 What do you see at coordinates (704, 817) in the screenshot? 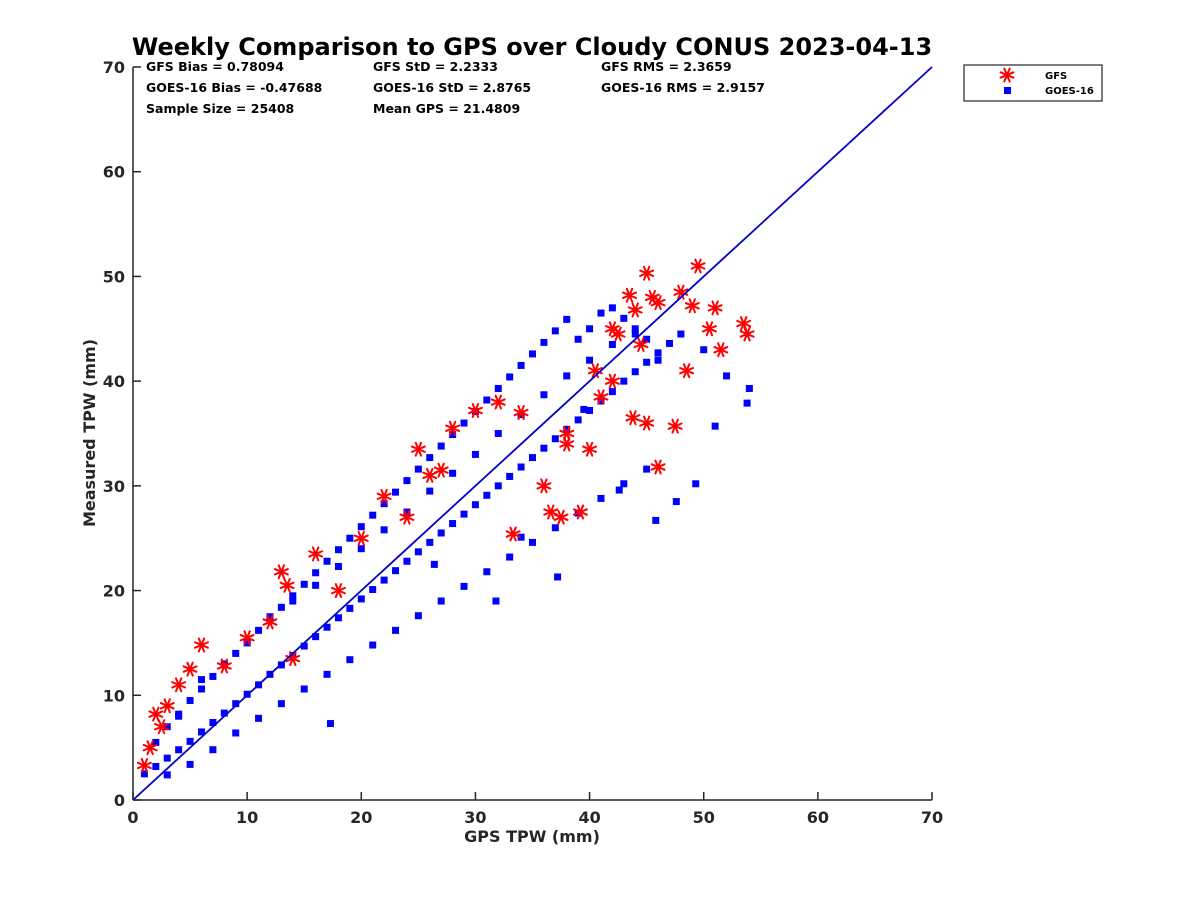
I see `x-tick-label: 50` at bounding box center [704, 817].